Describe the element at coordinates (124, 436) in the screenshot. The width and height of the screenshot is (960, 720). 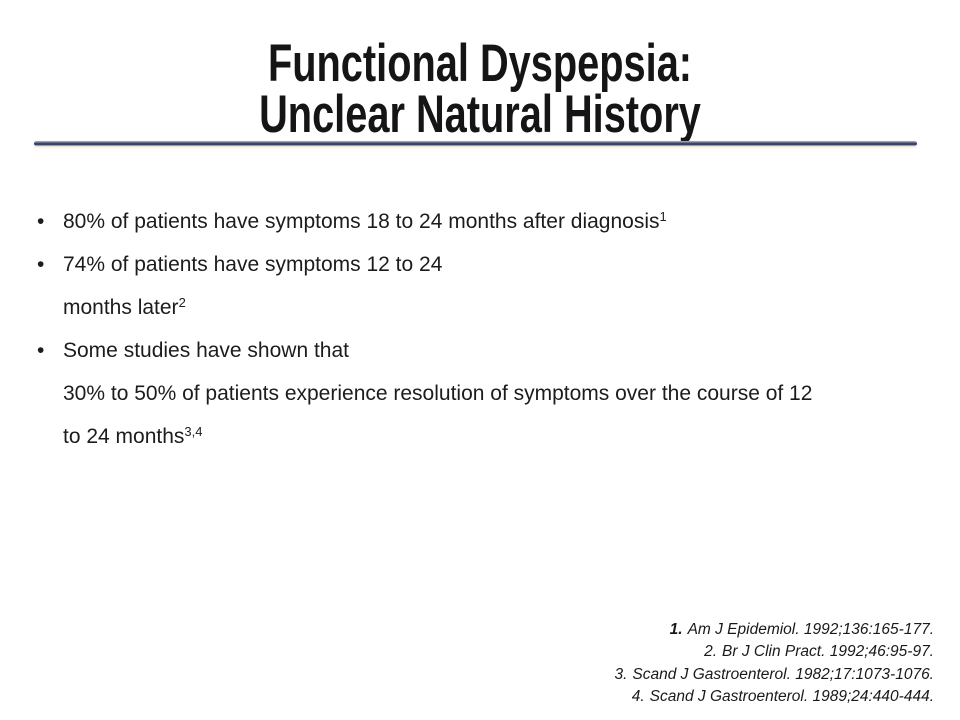
I see `bullet-text: to 24 months` at that location.